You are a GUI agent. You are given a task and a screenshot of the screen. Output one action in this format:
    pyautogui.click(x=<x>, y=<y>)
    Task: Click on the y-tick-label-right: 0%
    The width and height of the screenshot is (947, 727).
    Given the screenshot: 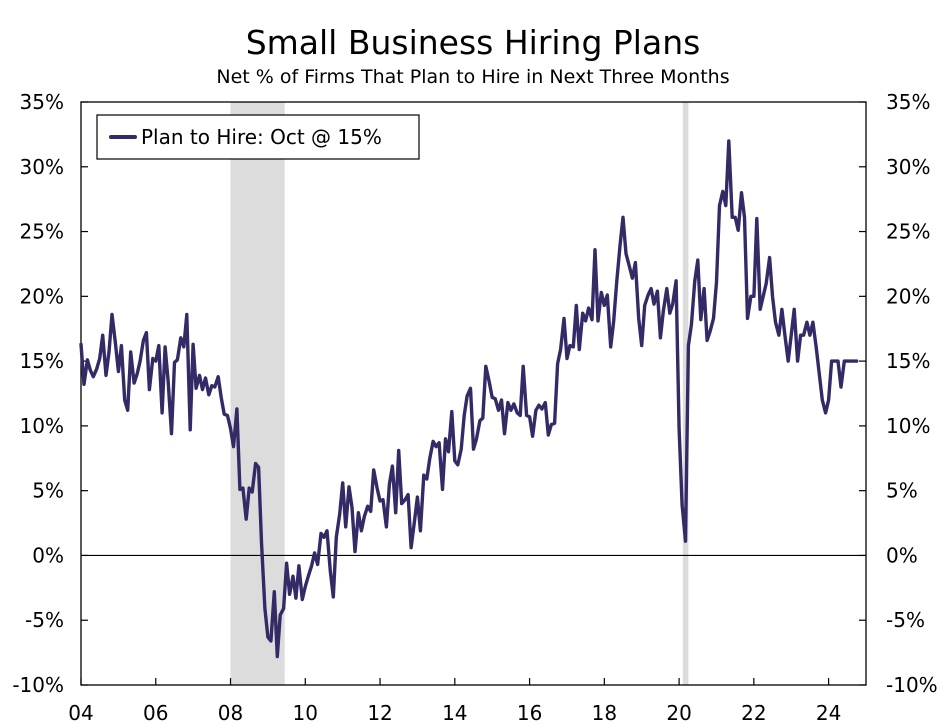 What is the action you would take?
    pyautogui.click(x=902, y=555)
    